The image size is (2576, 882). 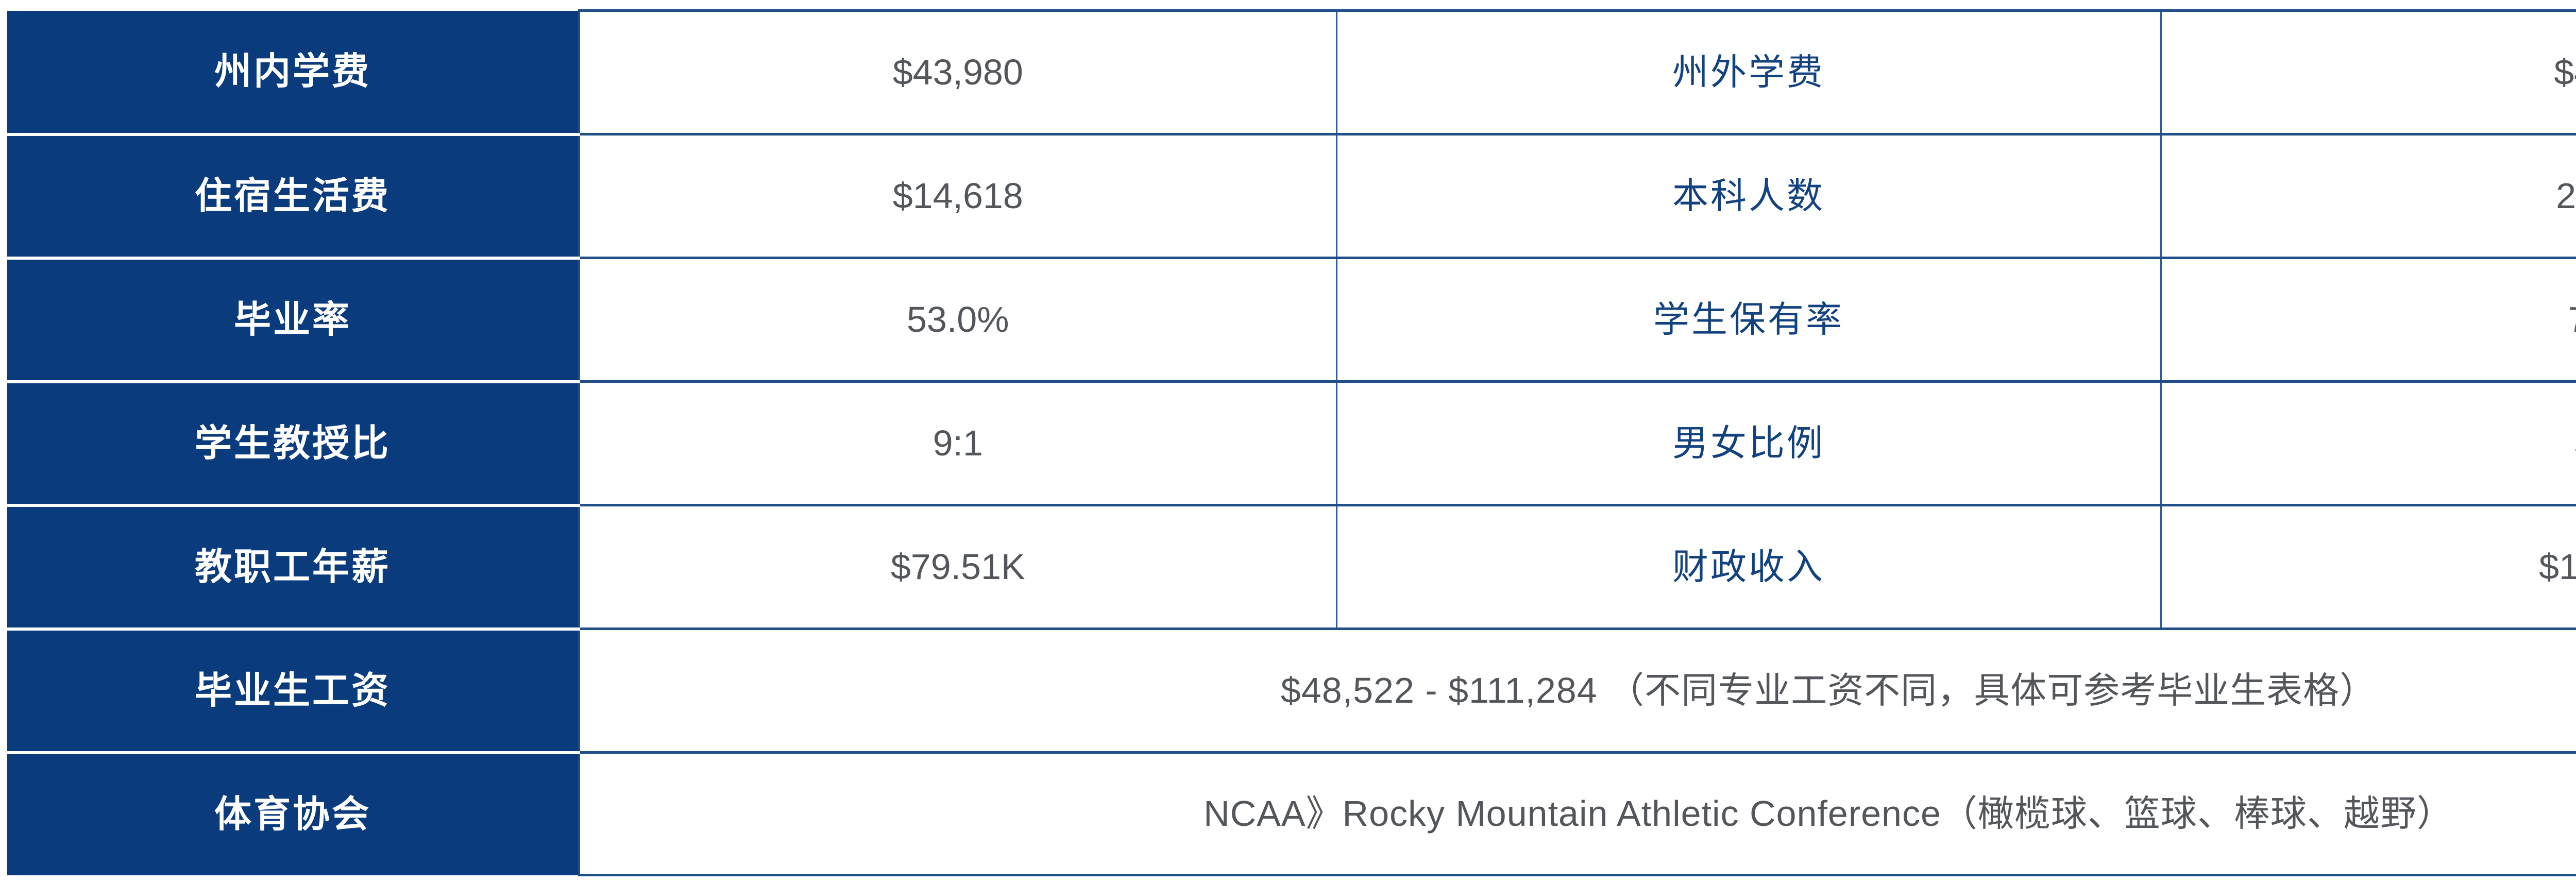 What do you see at coordinates (2368, 72) in the screenshot?
I see `row-value-out-of-state-tuition: $43,980` at bounding box center [2368, 72].